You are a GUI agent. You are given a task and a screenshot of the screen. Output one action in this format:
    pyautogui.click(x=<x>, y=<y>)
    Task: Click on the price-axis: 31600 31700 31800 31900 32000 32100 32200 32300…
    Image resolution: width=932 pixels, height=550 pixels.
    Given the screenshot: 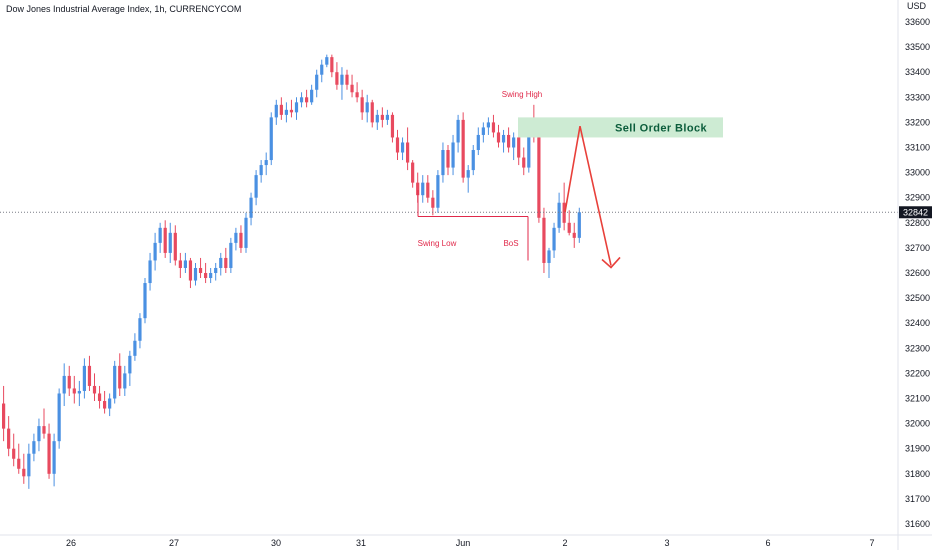 What is the action you would take?
    pyautogui.click(x=917, y=273)
    